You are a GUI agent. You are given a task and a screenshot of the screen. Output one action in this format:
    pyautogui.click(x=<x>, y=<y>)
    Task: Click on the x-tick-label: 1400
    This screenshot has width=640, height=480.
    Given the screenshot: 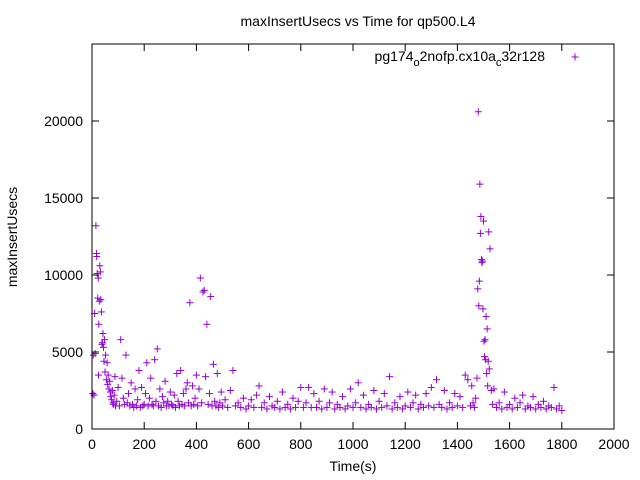 What is the action you would take?
    pyautogui.click(x=457, y=444)
    